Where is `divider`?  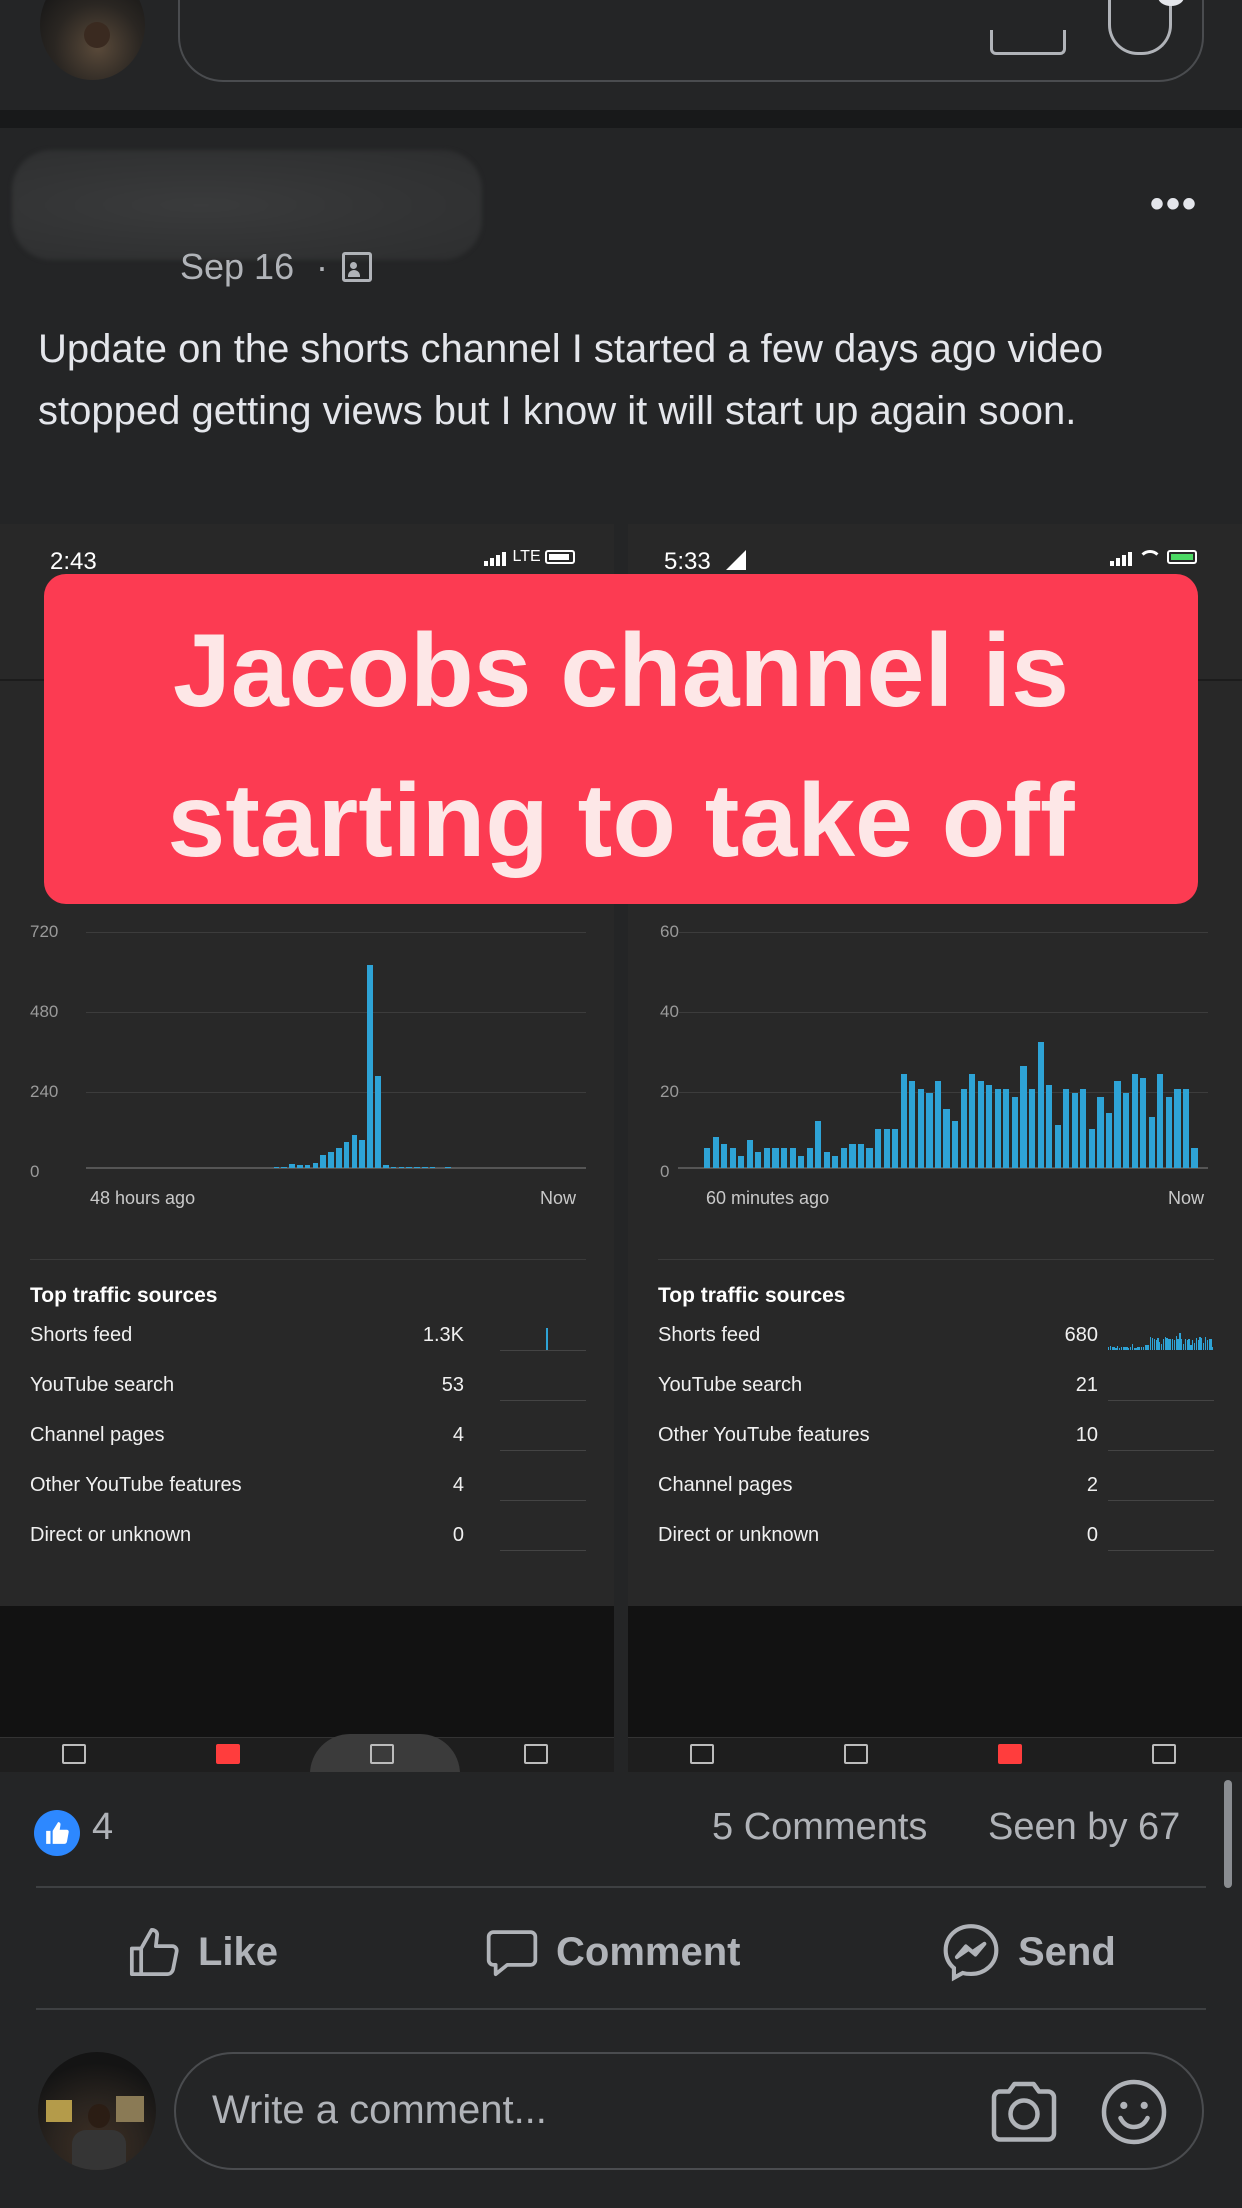 divider is located at coordinates (621, 2009).